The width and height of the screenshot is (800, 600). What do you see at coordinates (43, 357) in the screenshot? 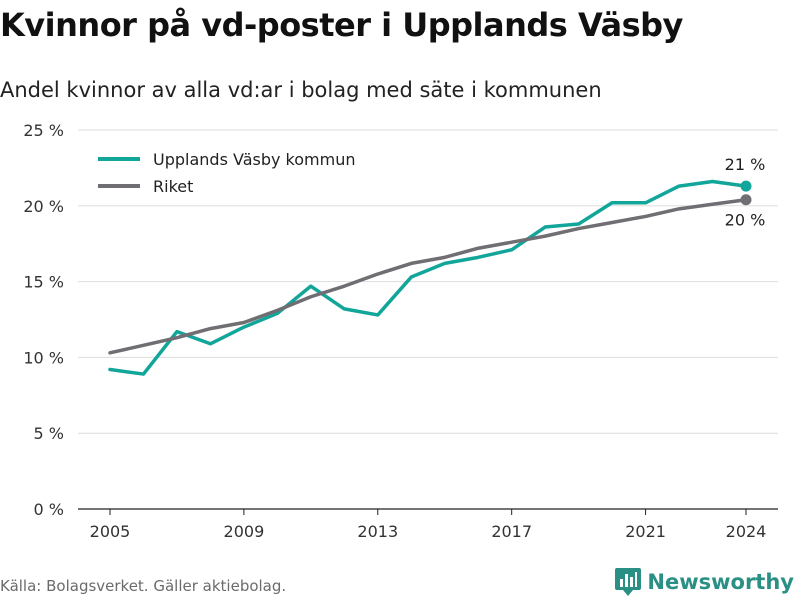
I see `y-tick-label: 10 %` at bounding box center [43, 357].